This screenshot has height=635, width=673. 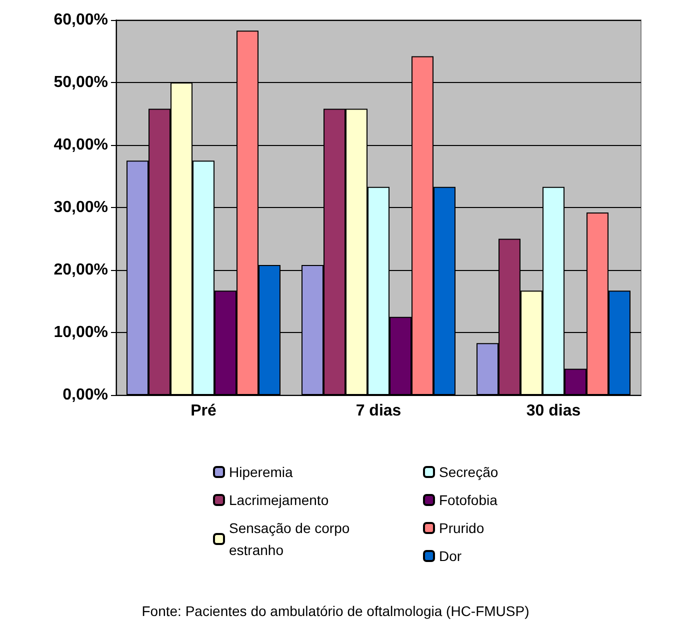 I want to click on legend-label: Sensação de corpo estranho, so click(x=291, y=539).